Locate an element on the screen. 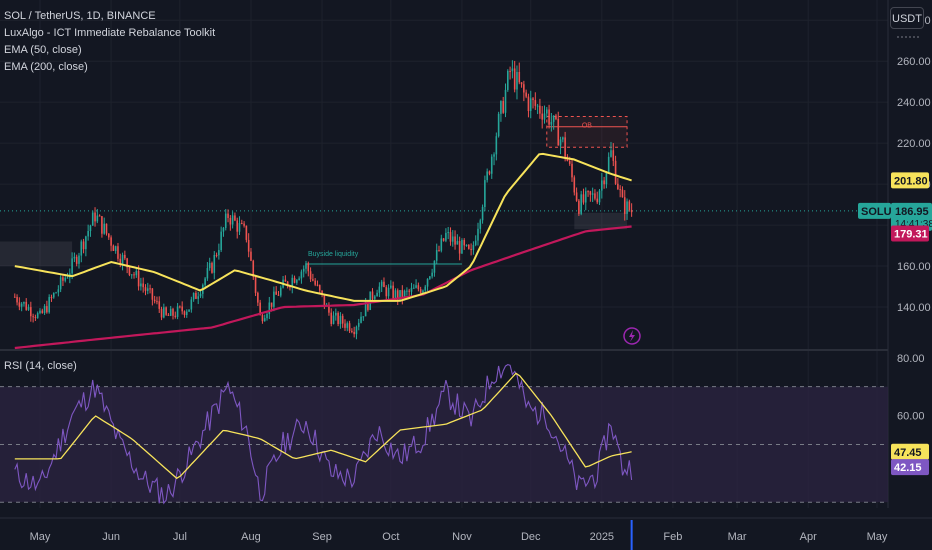 Image resolution: width=932 pixels, height=550 pixels. ob-label: OB is located at coordinates (587, 126).